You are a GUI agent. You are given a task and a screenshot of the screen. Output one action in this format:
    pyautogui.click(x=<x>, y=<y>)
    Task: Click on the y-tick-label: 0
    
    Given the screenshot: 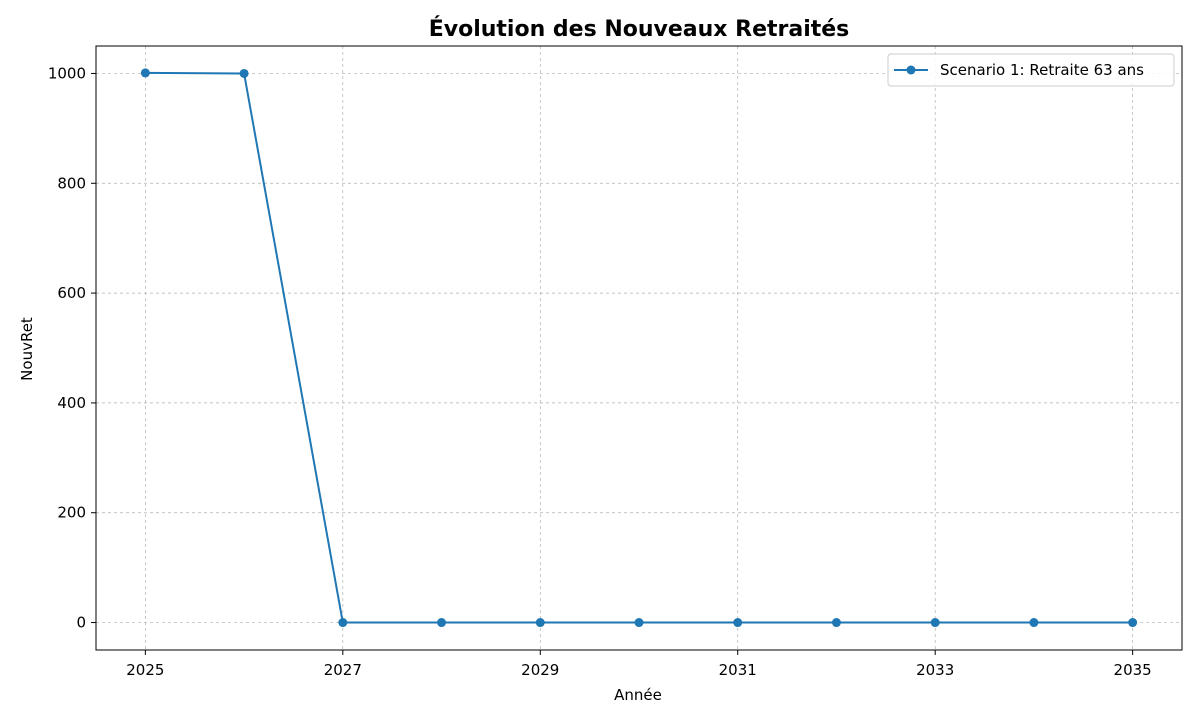 What is the action you would take?
    pyautogui.click(x=81, y=623)
    